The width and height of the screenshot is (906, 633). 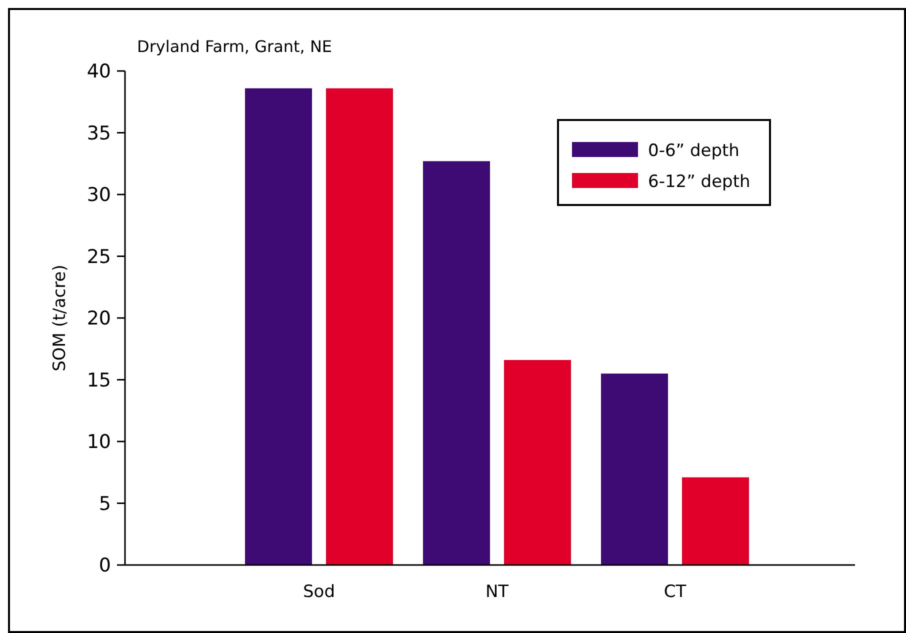 I want to click on legend-label: 6-12” depth, so click(x=699, y=182).